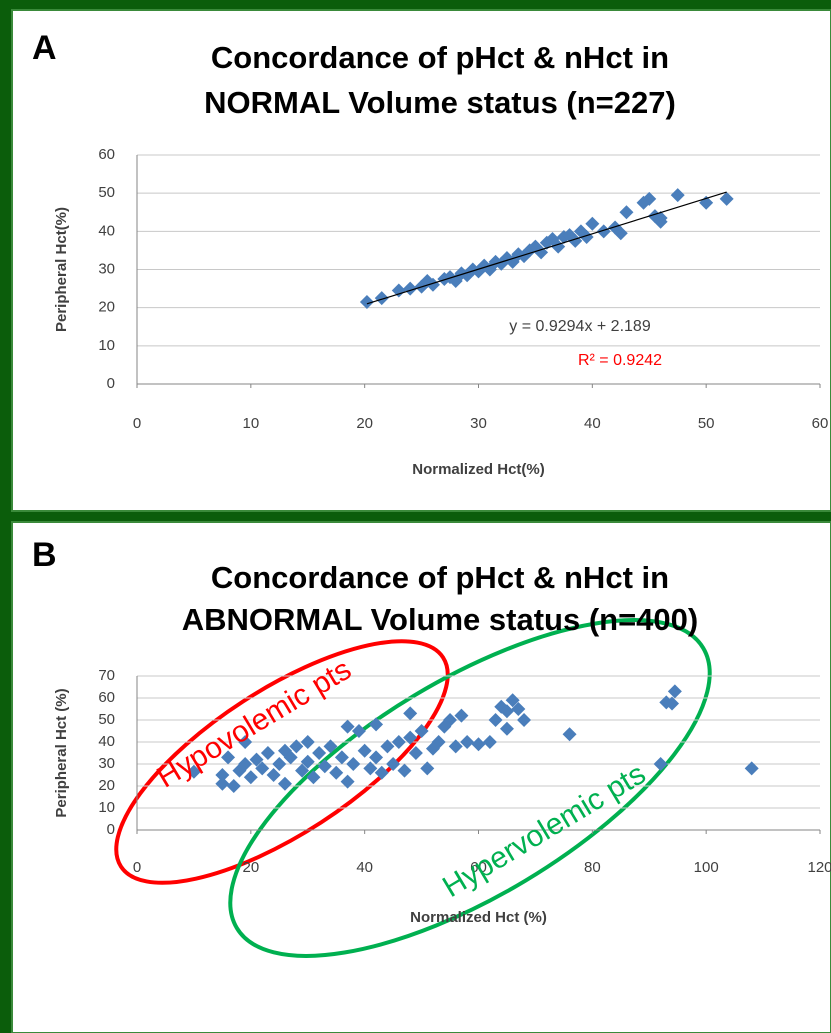 The width and height of the screenshot is (831, 1033). I want to click on trendline, so click(546, 248).